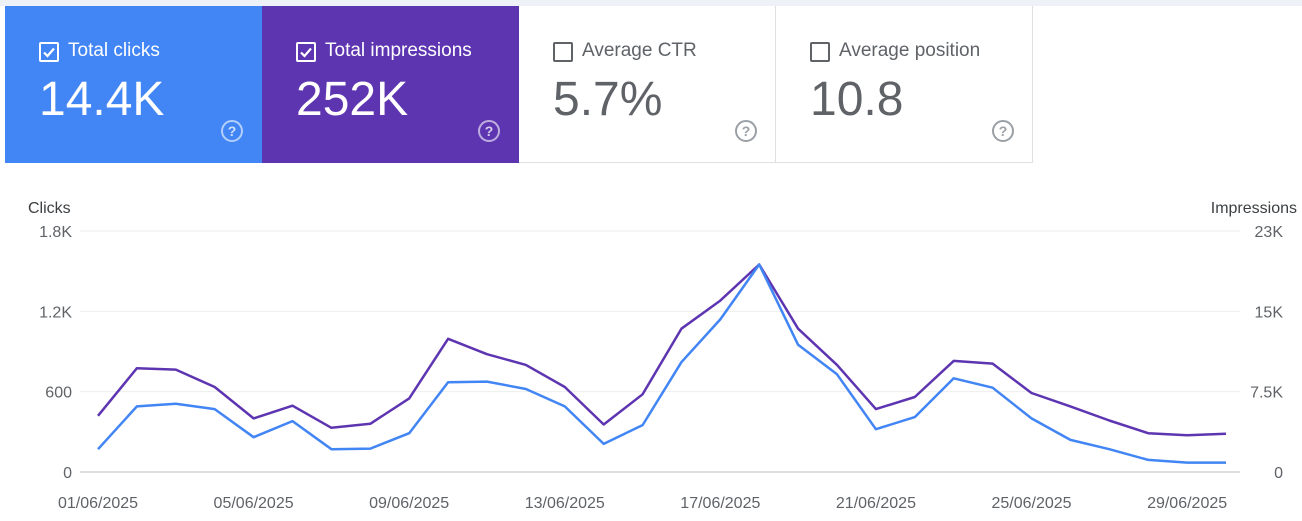  I want to click on checkbox-total-impressions, so click(306, 52).